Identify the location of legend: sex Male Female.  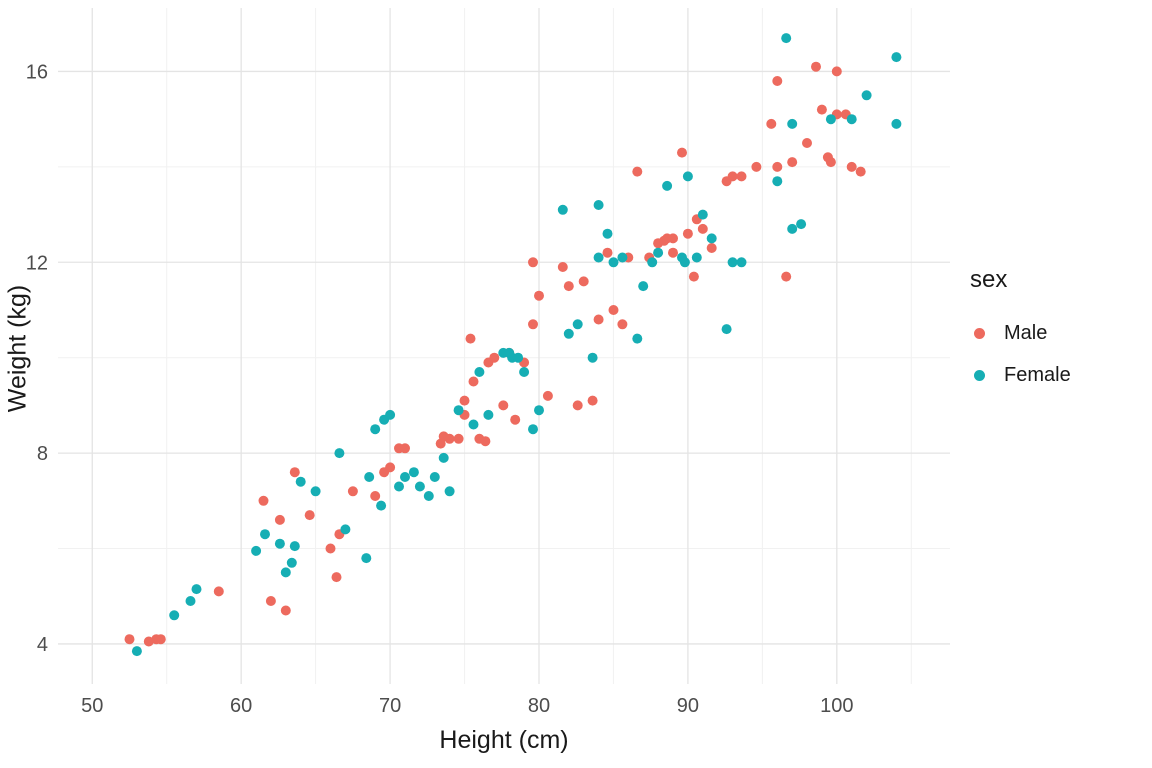
(1016, 331).